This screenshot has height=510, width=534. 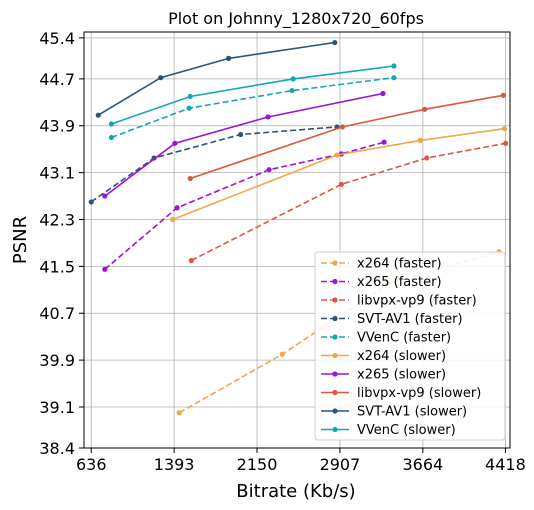 What do you see at coordinates (399, 282) in the screenshot?
I see `legend-label: x265 (faster)` at bounding box center [399, 282].